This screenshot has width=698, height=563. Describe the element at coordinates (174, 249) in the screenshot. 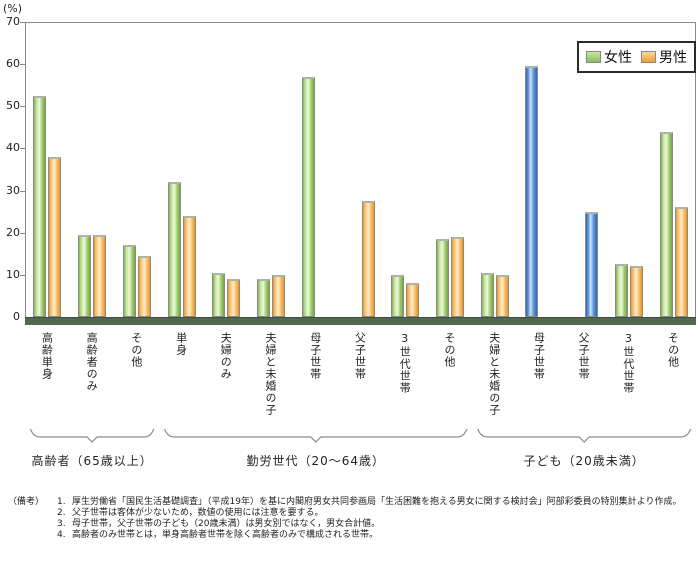

I see `bar-female-単身` at that location.